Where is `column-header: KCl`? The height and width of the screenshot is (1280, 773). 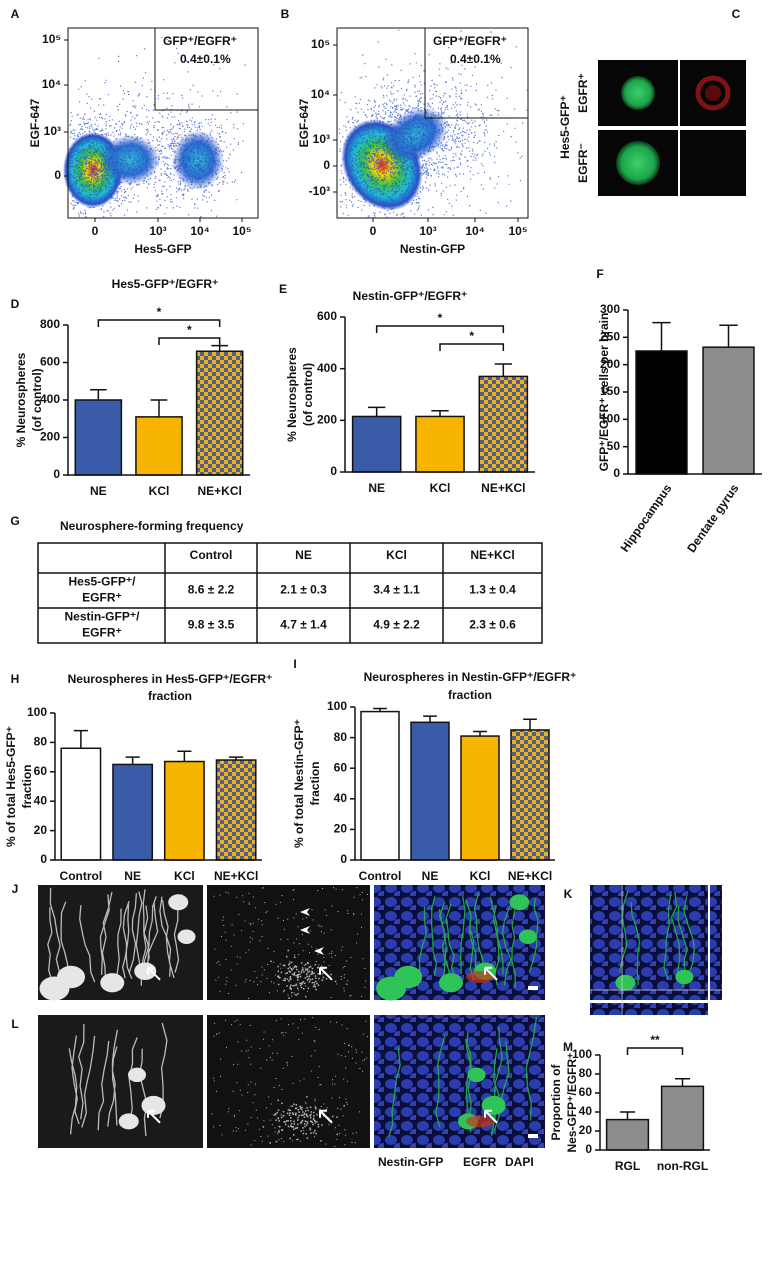 column-header: KCl is located at coordinates (396, 555).